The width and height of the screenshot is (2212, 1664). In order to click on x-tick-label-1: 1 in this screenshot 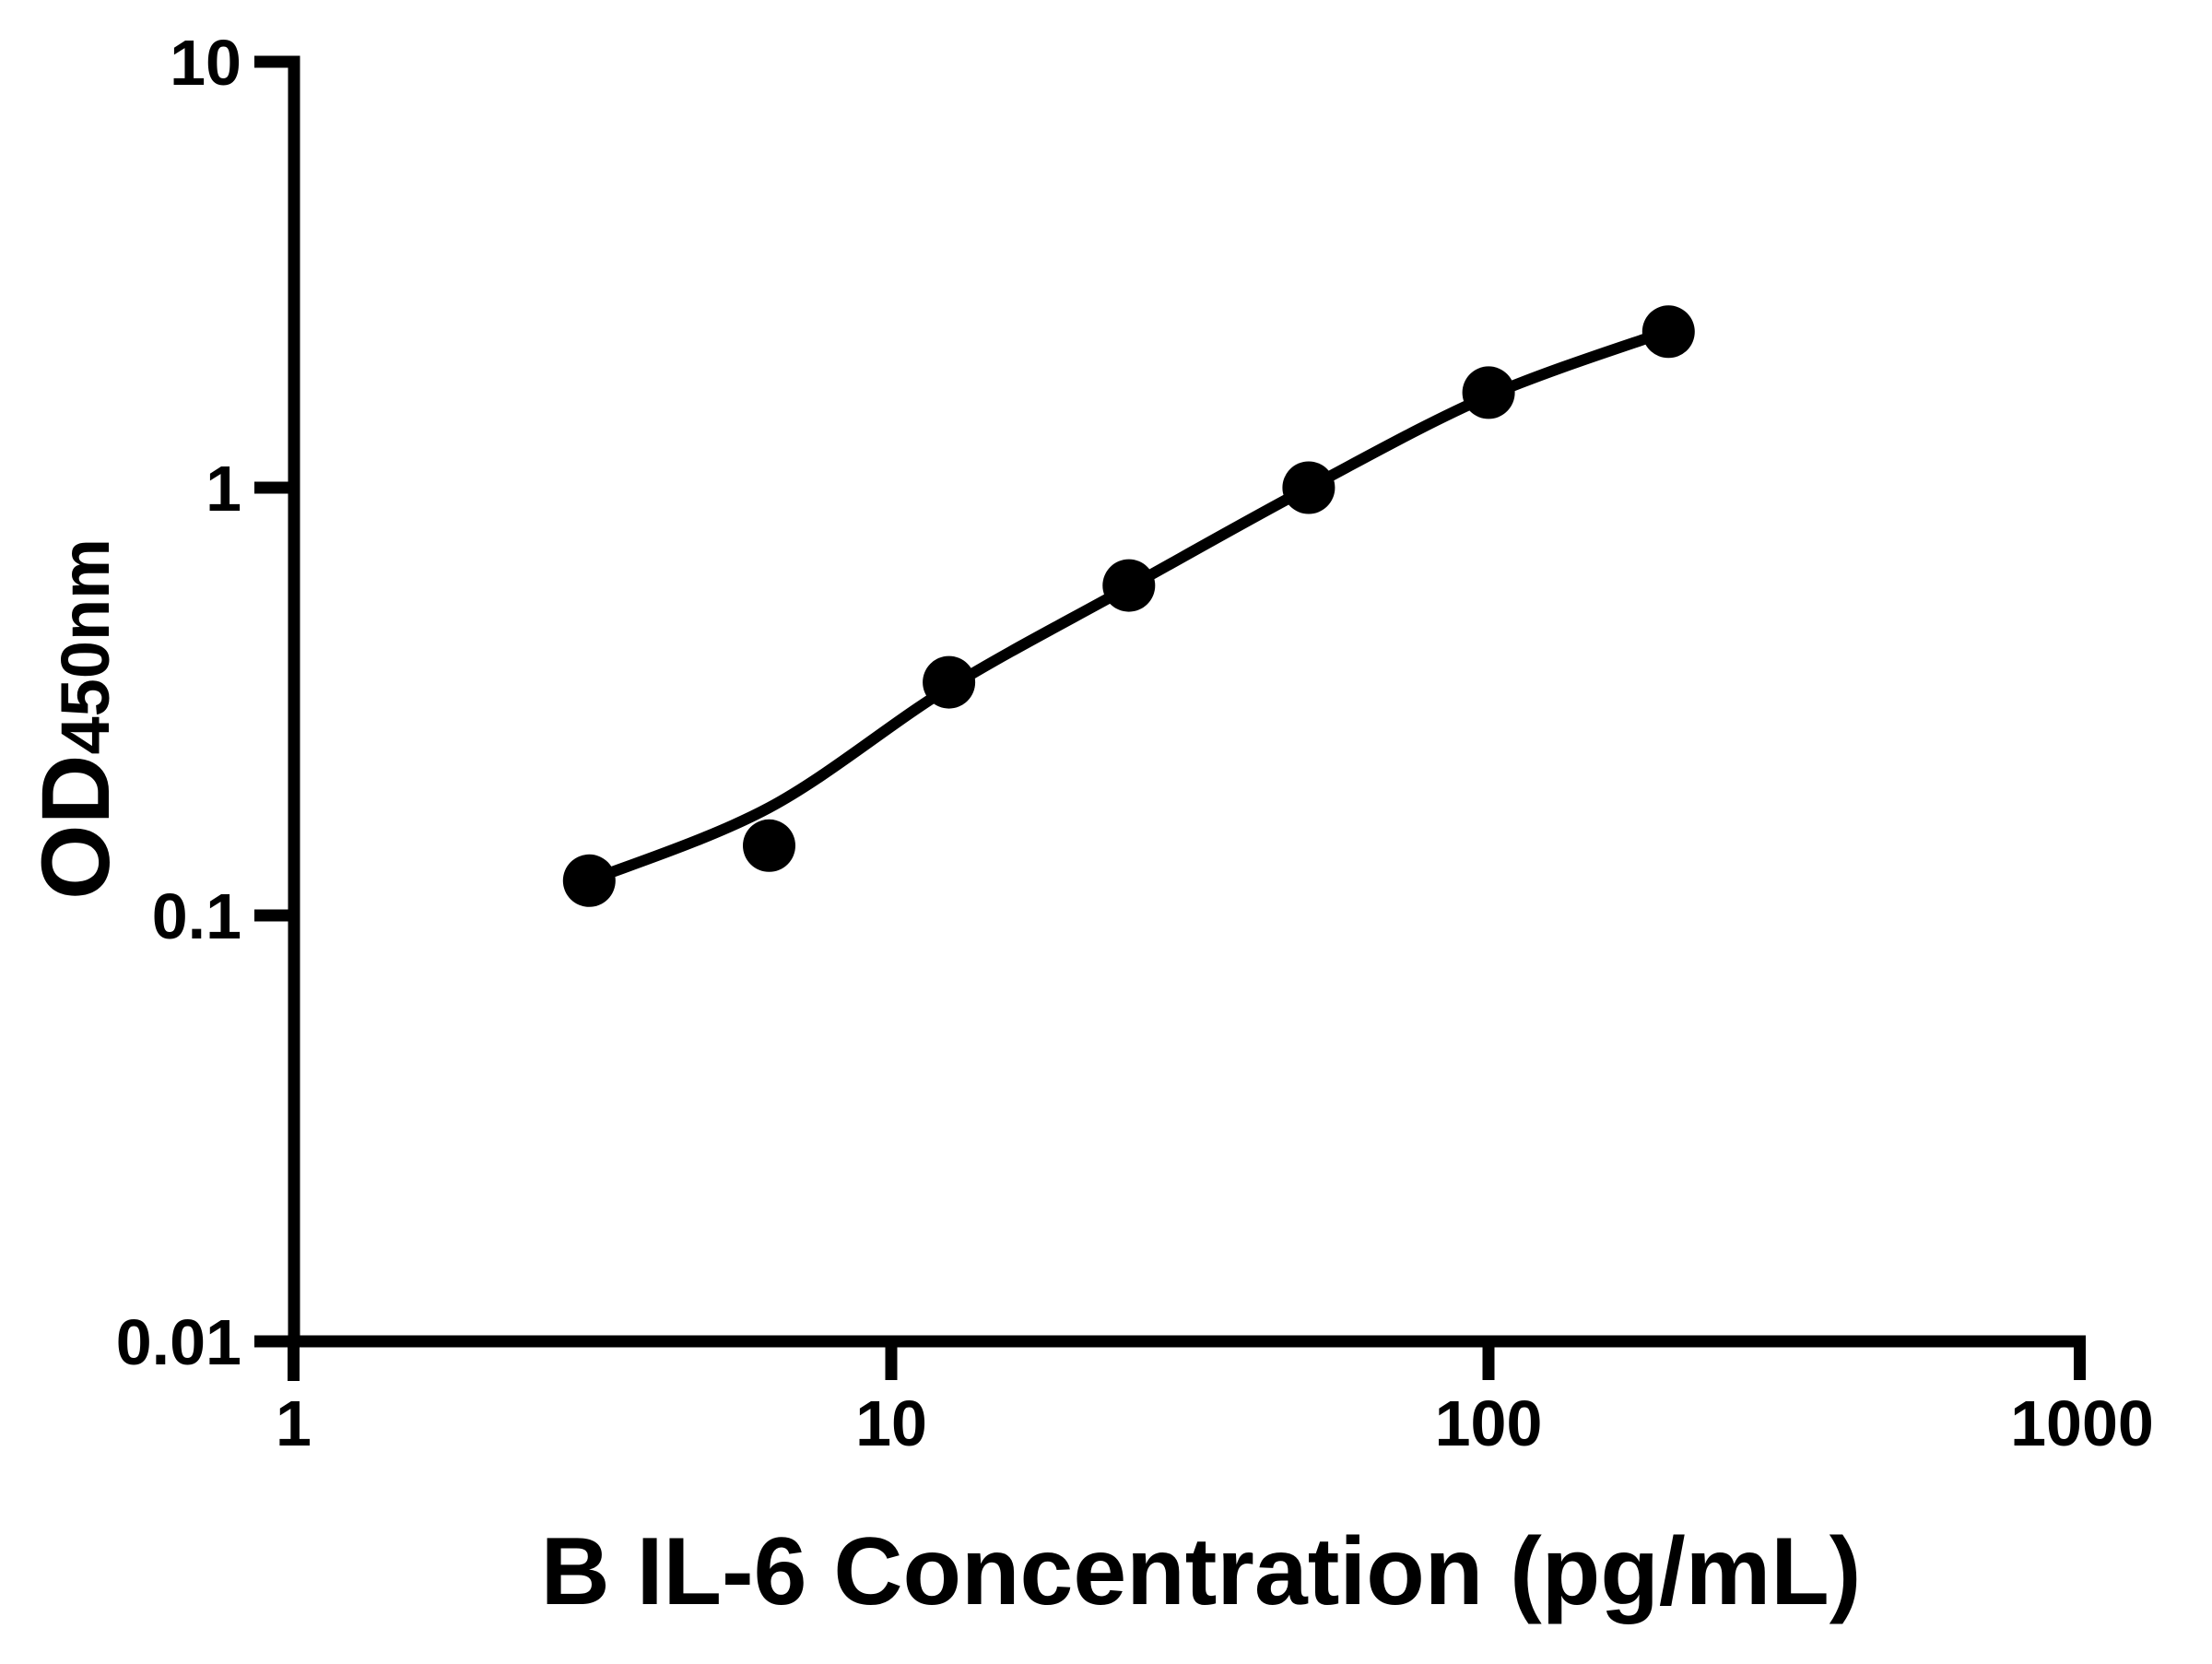, I will do `click(294, 1423)`.